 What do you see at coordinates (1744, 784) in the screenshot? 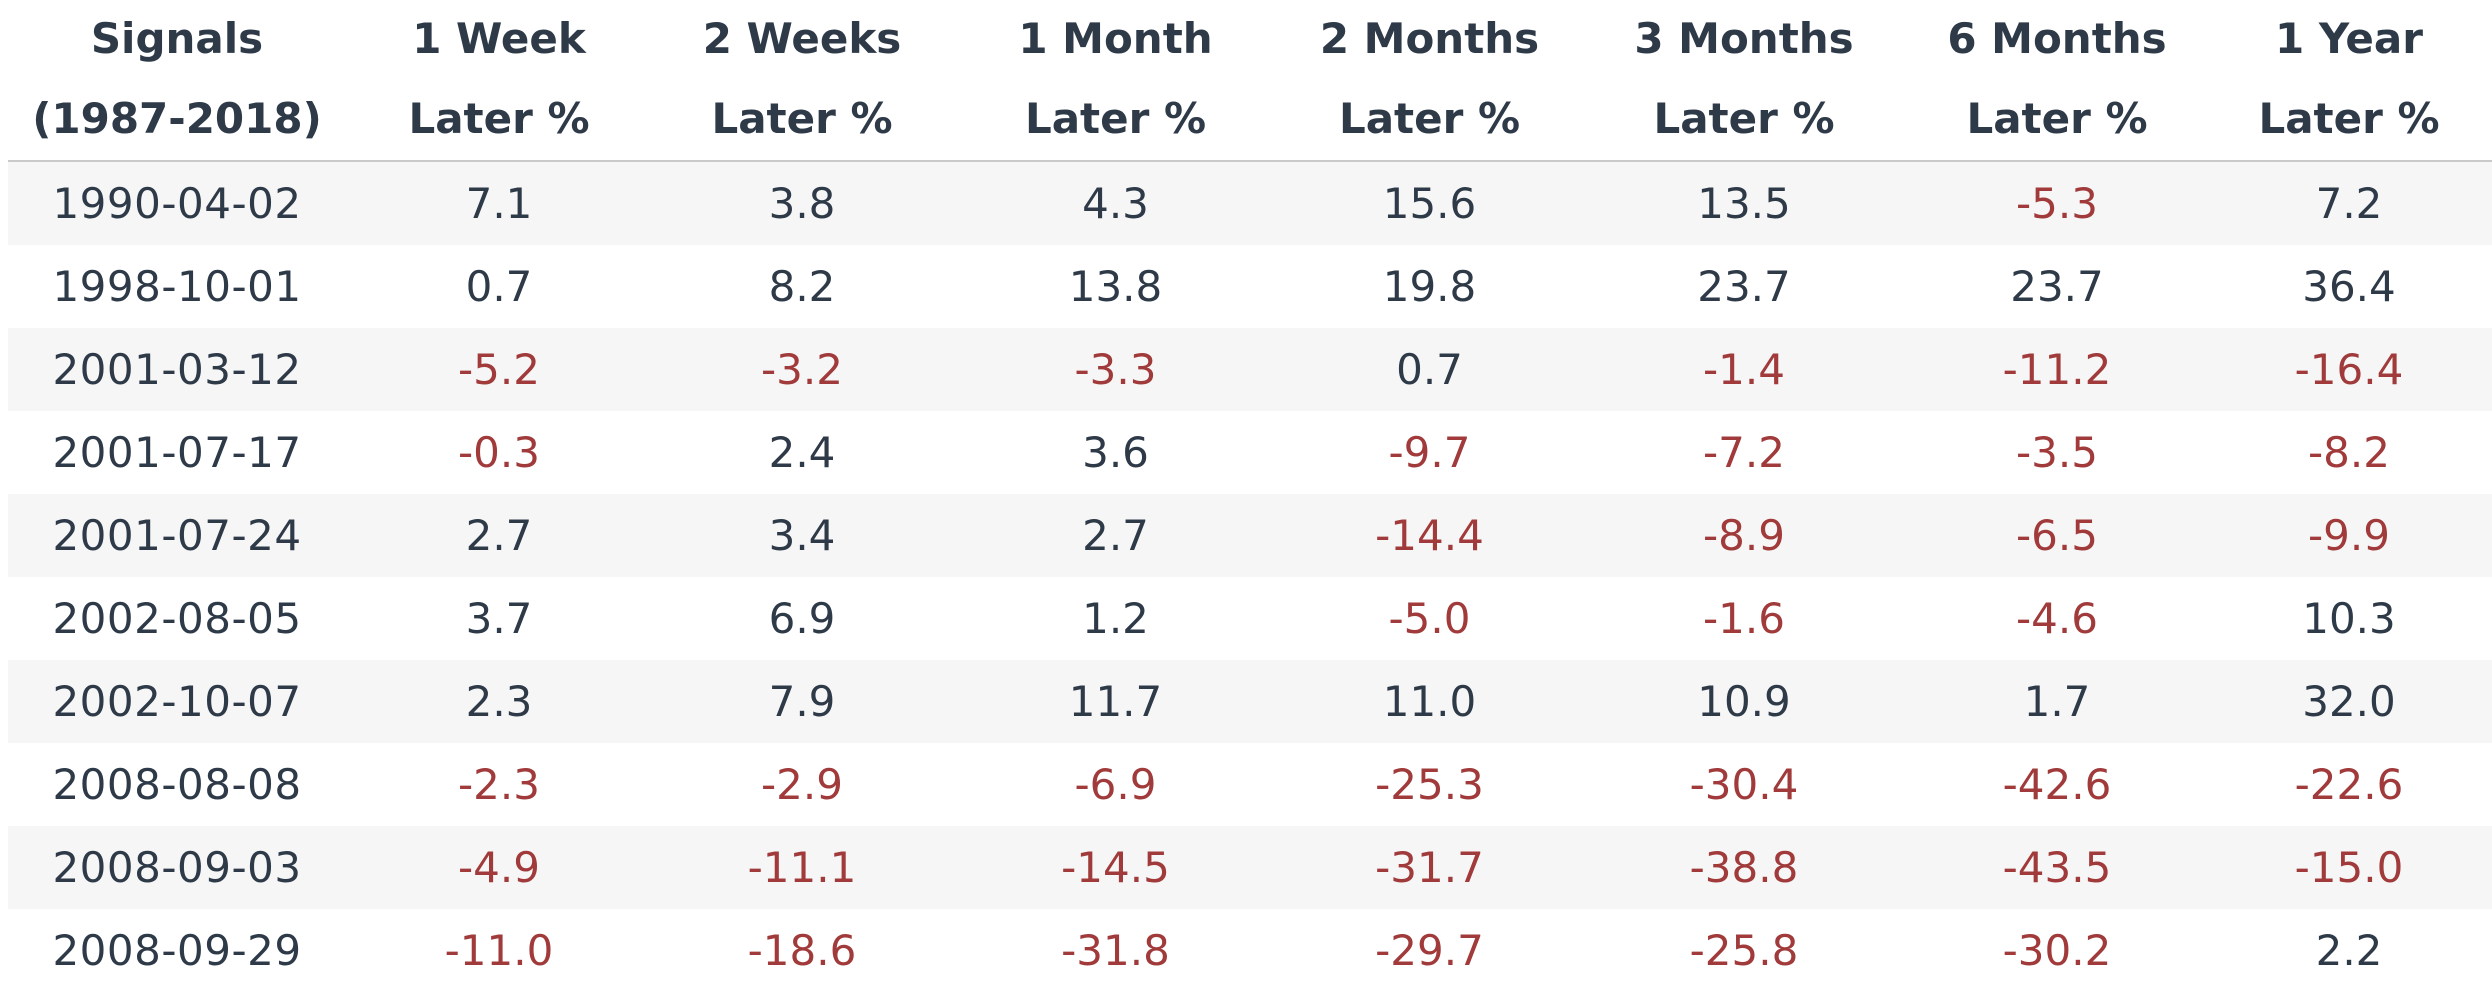
I see `cell-months-3: -30.4` at bounding box center [1744, 784].